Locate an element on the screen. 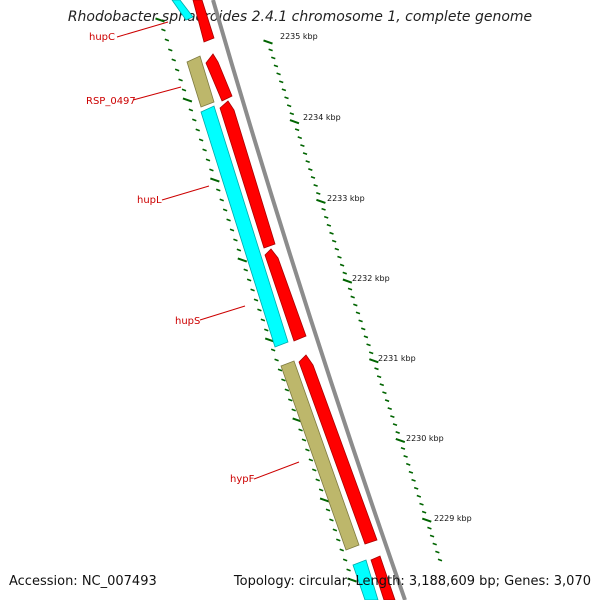 Image resolution: width=600 pixels, height=600 pixels. gene-label-hypf: hypF is located at coordinates (242, 479).